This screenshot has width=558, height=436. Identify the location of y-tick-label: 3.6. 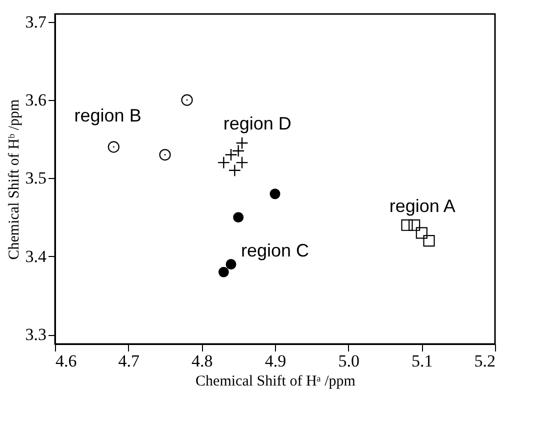
(35, 100).